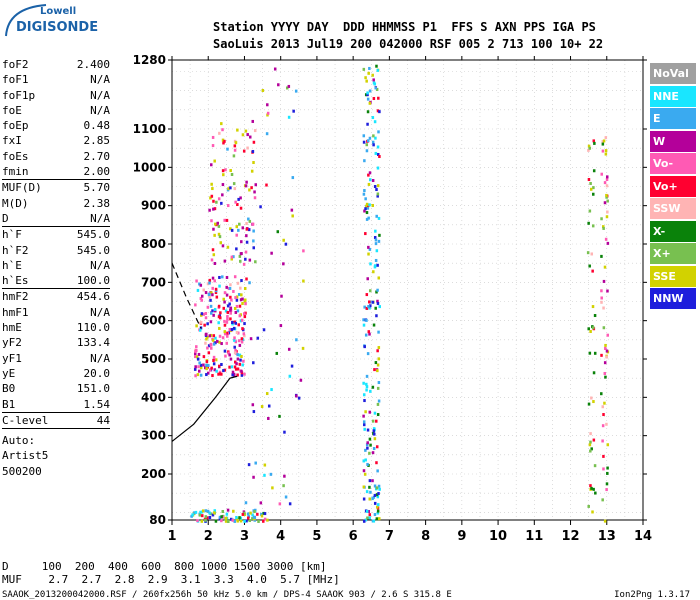 The width and height of the screenshot is (700, 600). Describe the element at coordinates (15, 250) in the screenshot. I see `param-label: h`F2` at that location.